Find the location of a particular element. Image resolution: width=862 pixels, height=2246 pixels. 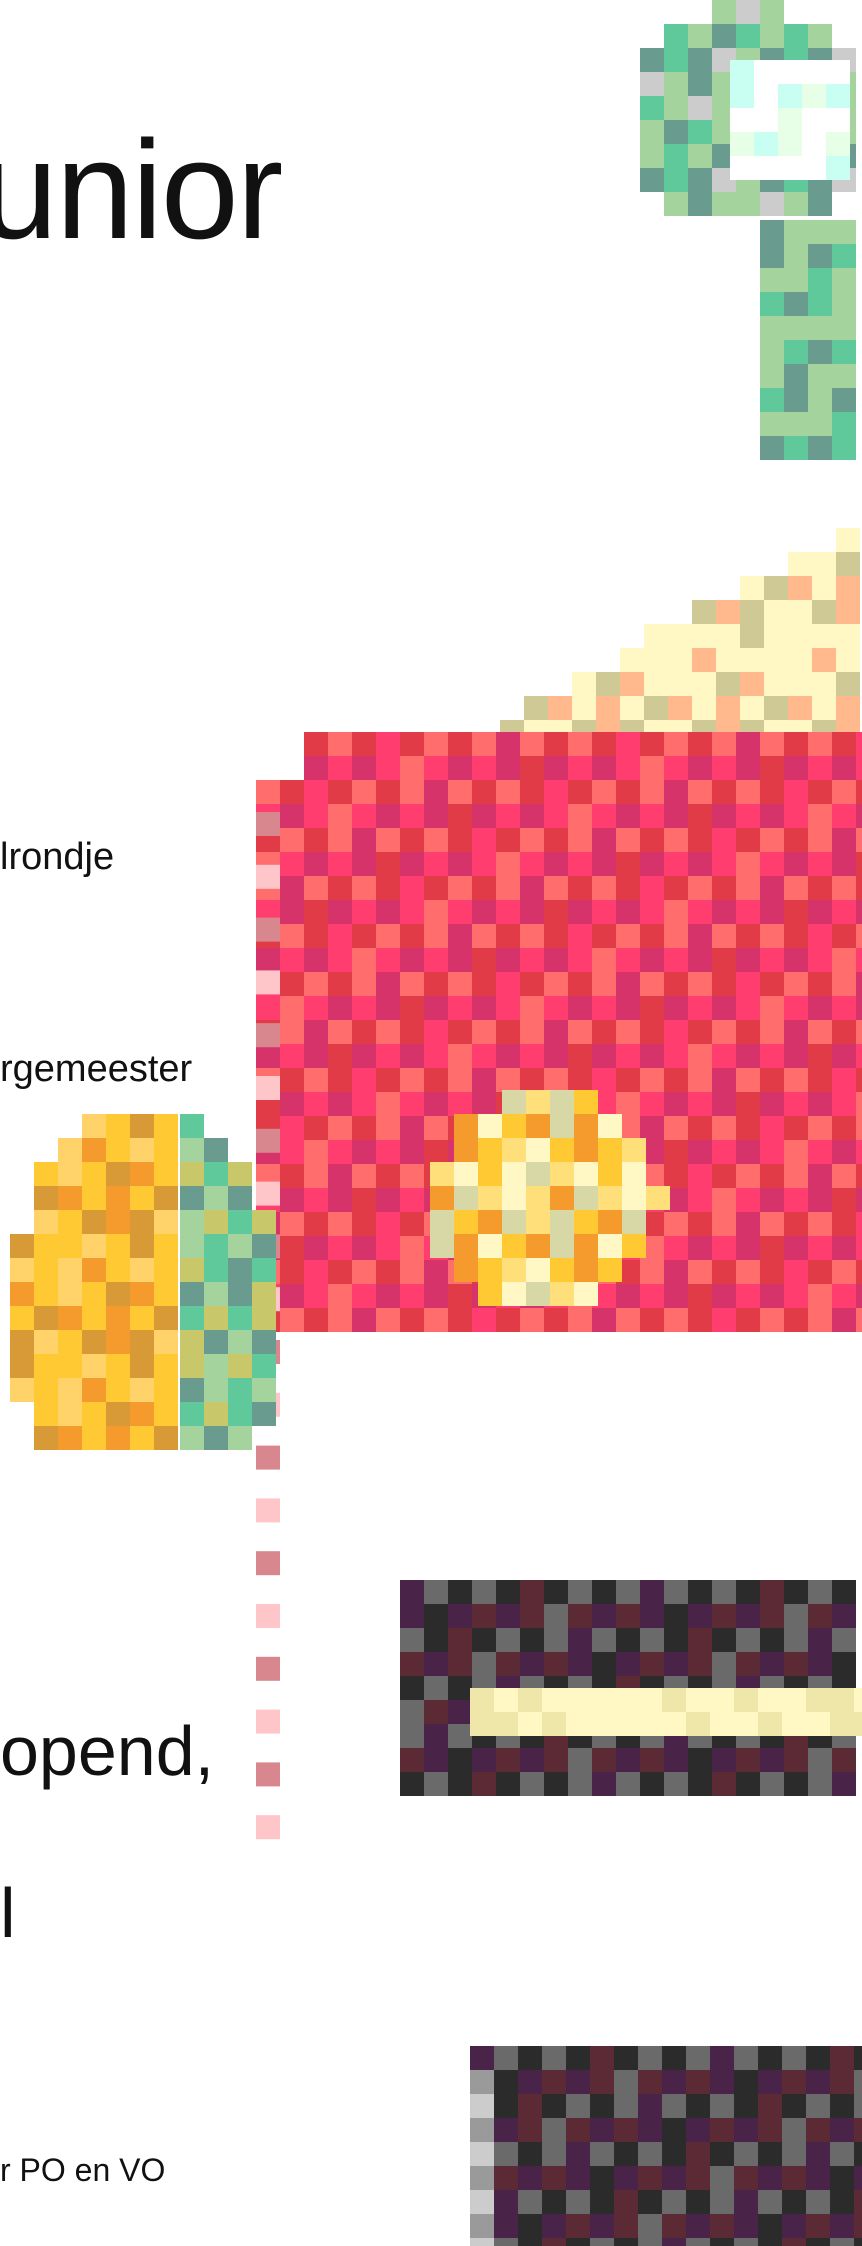

mascot-body is located at coordinates (666, 2146).